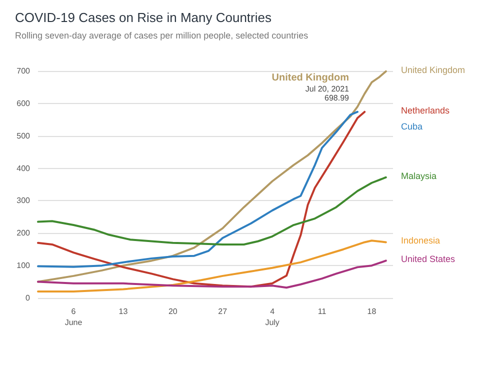  I want to click on y-tick-label: 100, so click(23, 265).